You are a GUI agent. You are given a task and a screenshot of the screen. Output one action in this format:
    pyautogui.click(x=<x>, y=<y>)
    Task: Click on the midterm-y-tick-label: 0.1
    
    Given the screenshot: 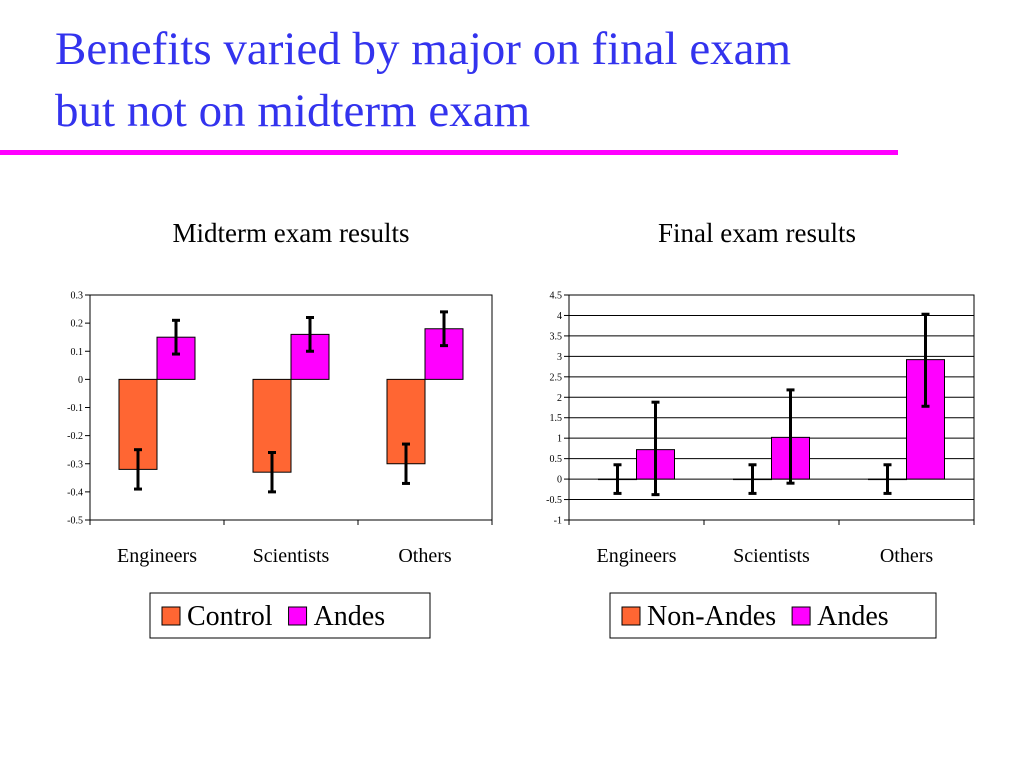 What is the action you would take?
    pyautogui.click(x=77, y=352)
    